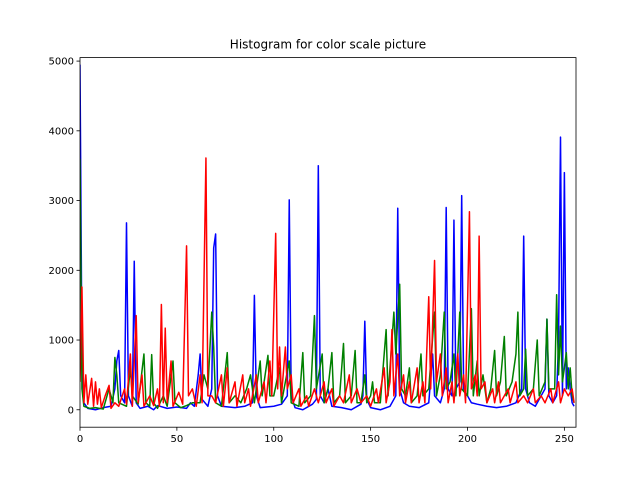 The height and width of the screenshot is (480, 640). I want to click on y-tick-label-2: 2000, so click(61, 271).